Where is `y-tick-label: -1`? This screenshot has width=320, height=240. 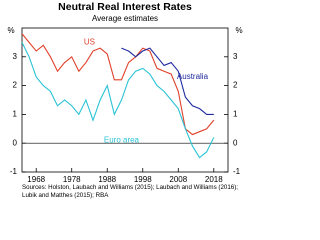
y-tick-label: -1 is located at coordinates (14, 171).